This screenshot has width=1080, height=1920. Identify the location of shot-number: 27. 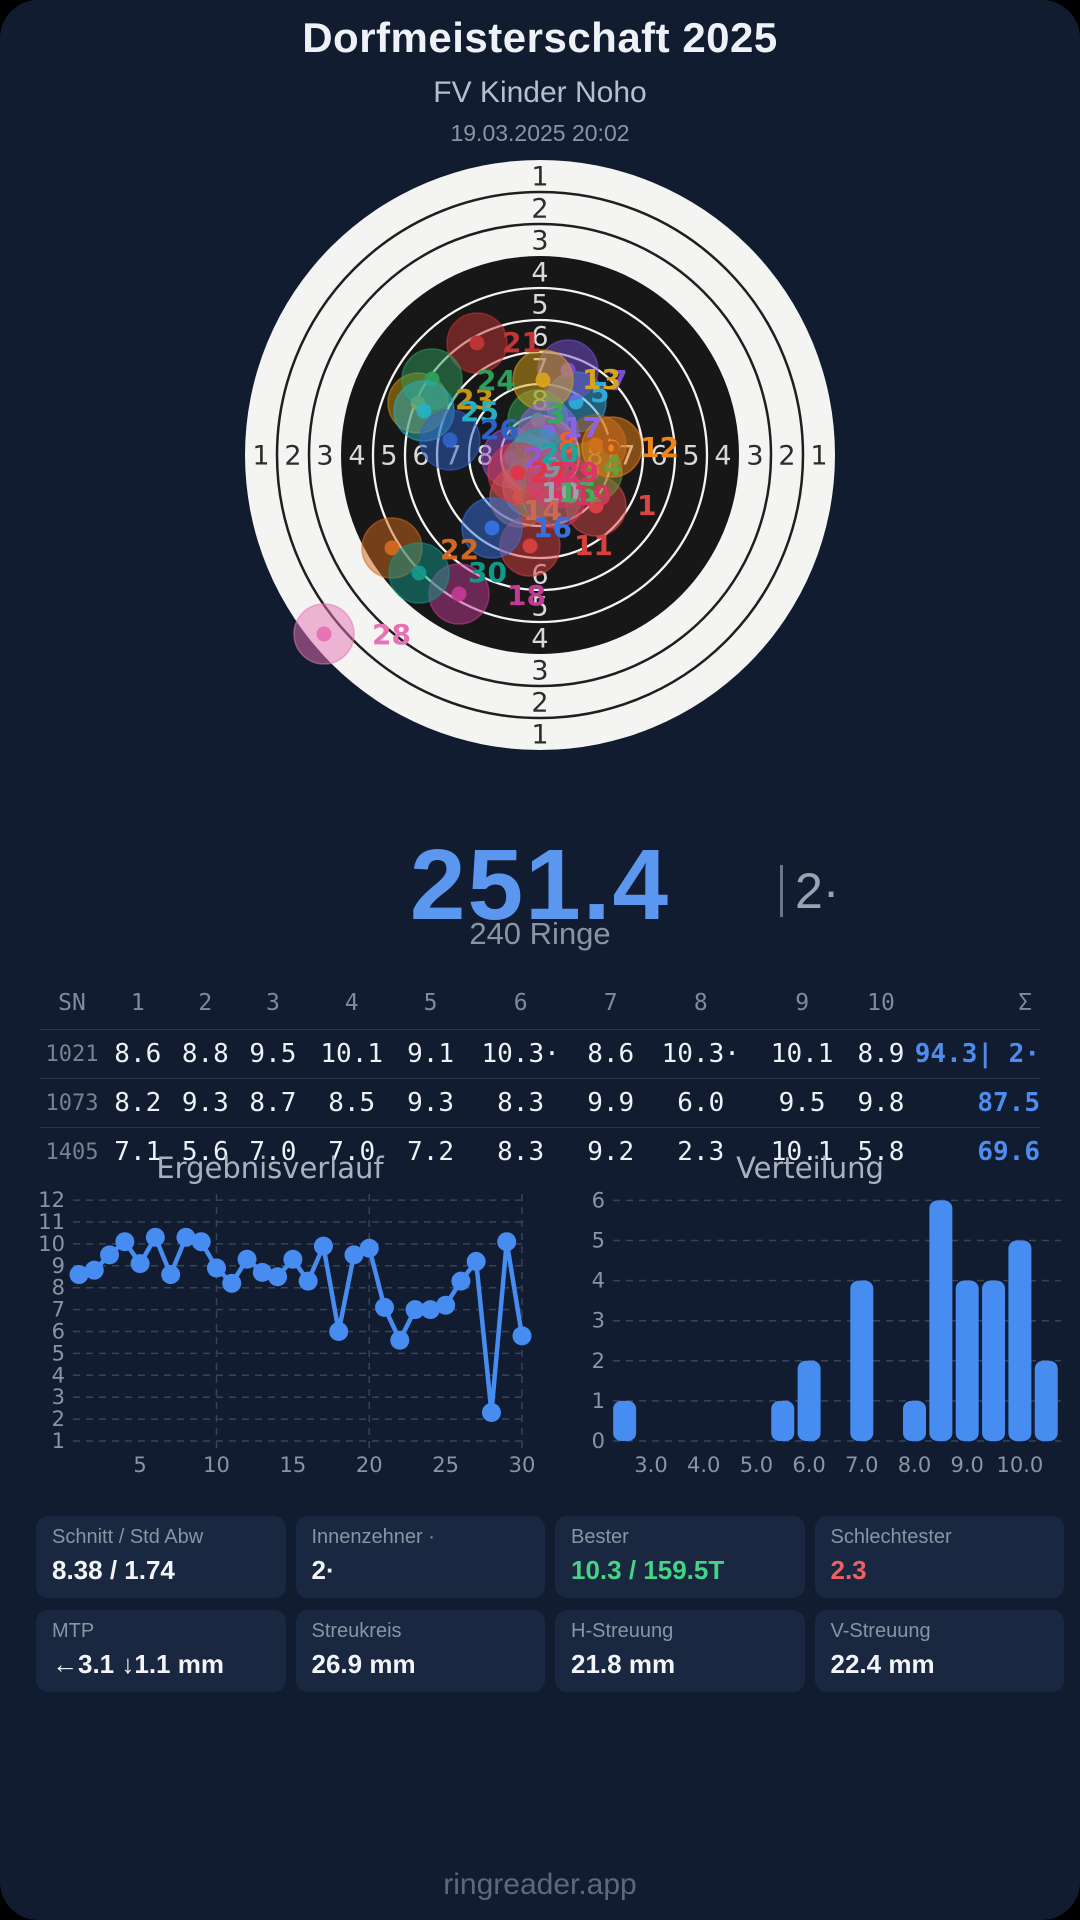
(549, 472).